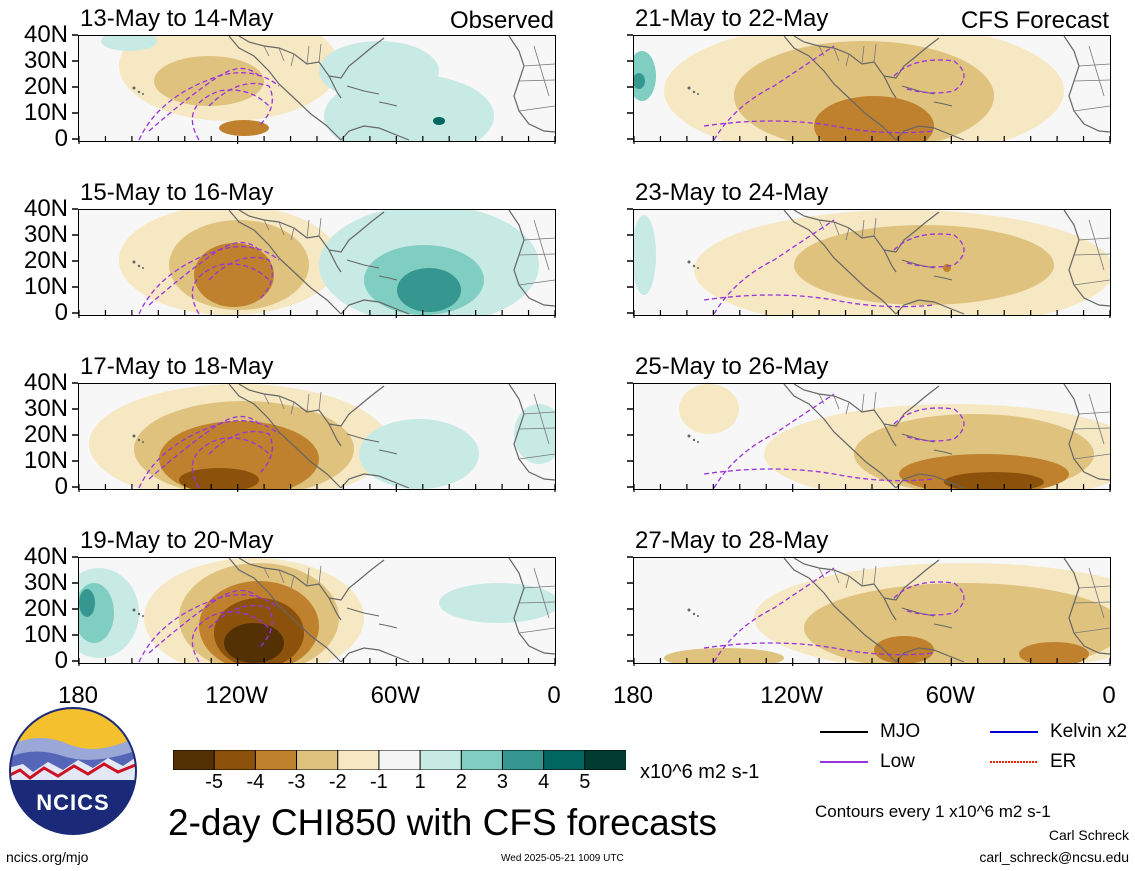  What do you see at coordinates (933, 811) in the screenshot?
I see `contours-note: Contours every 1 x10^6 m2 s-1` at bounding box center [933, 811].